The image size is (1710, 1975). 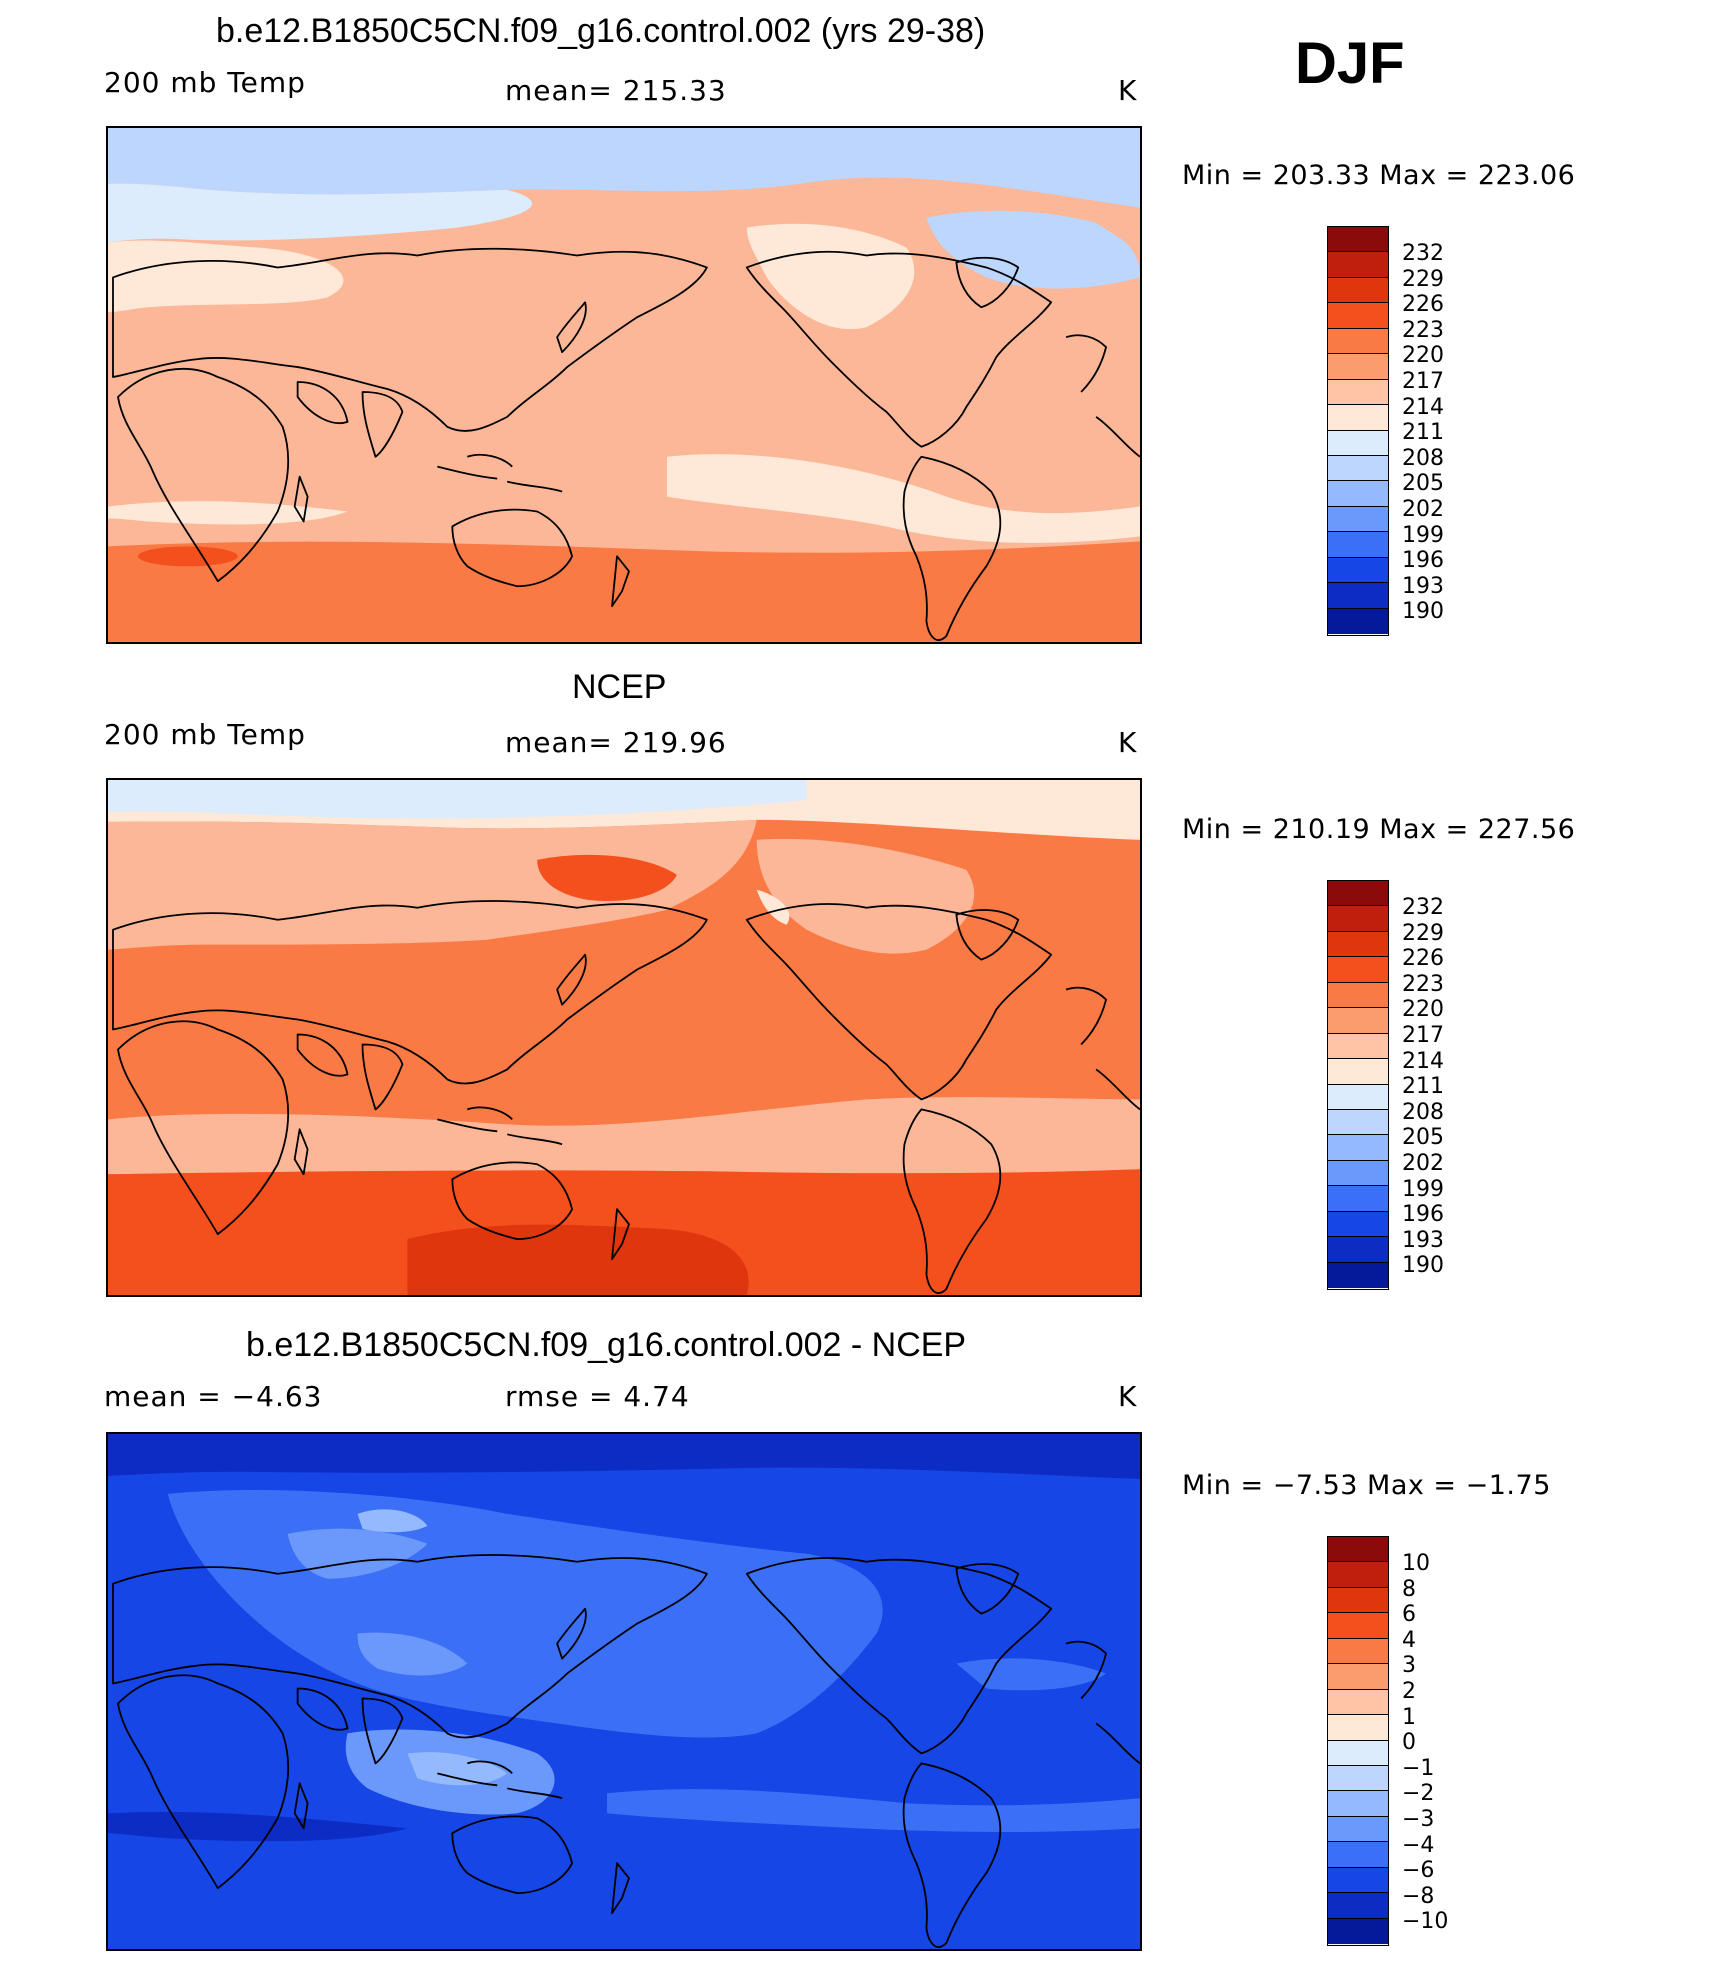 I want to click on panel2-fill-pale-north, so click(x=457, y=799).